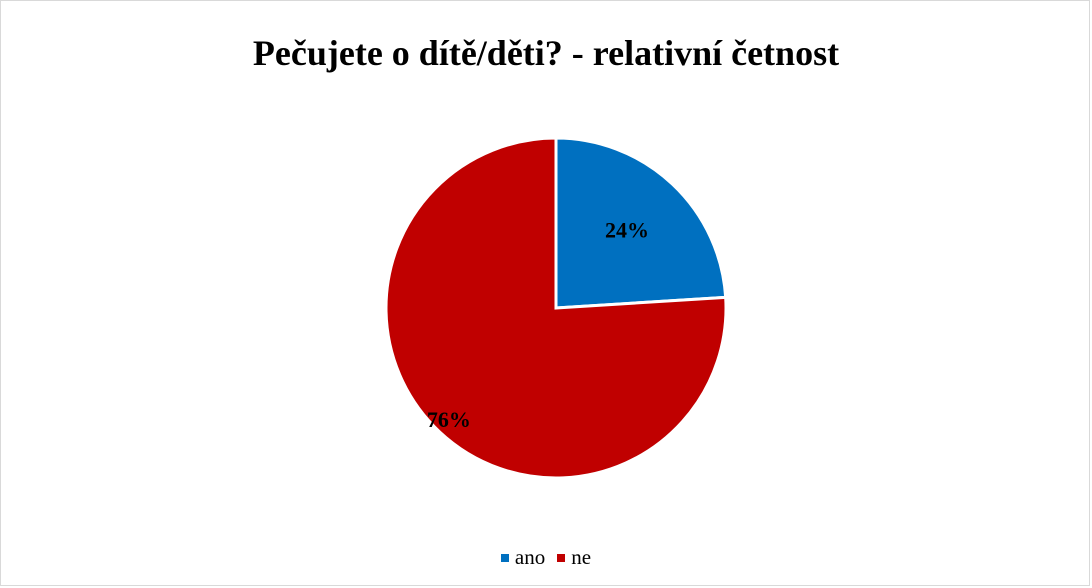  I want to click on legend-swatch-ne, so click(561, 557).